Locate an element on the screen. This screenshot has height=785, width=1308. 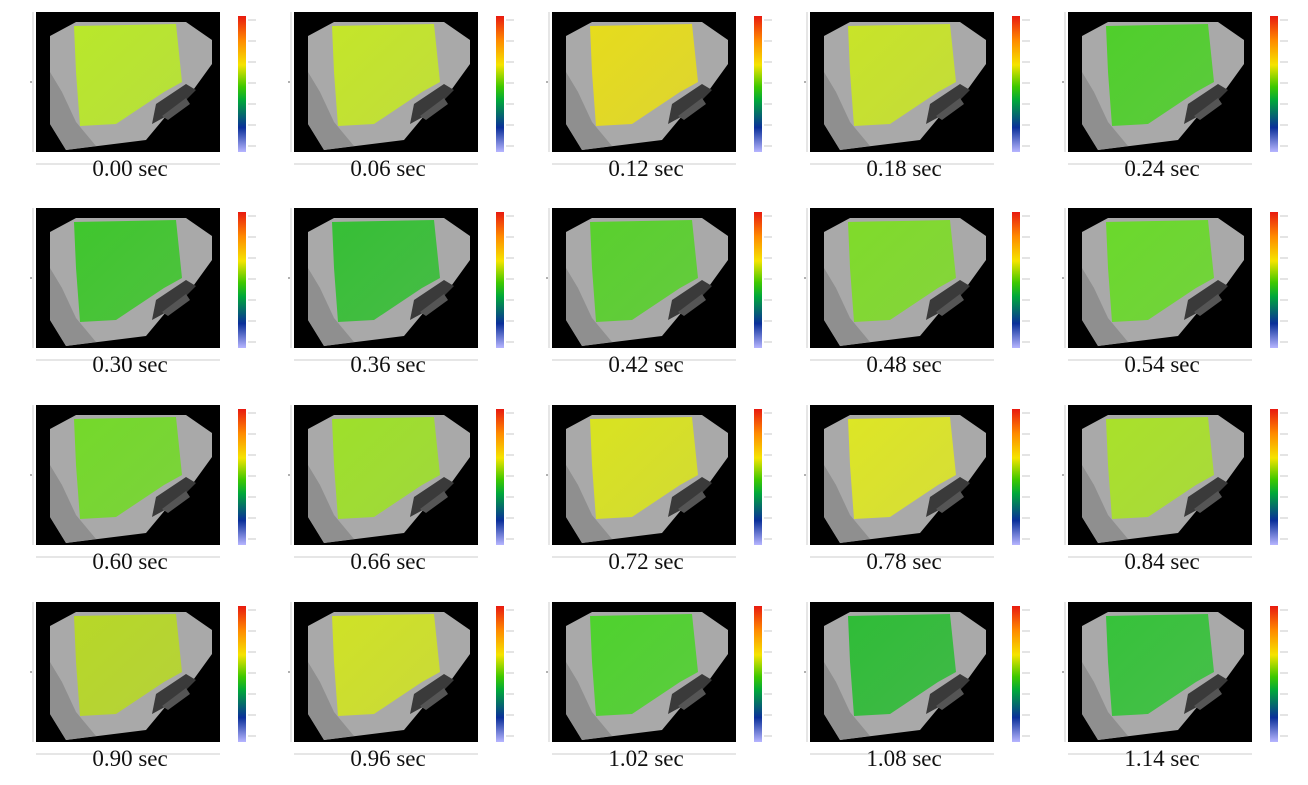
frame-cell: 0.42 sec is located at coordinates (645, 292).